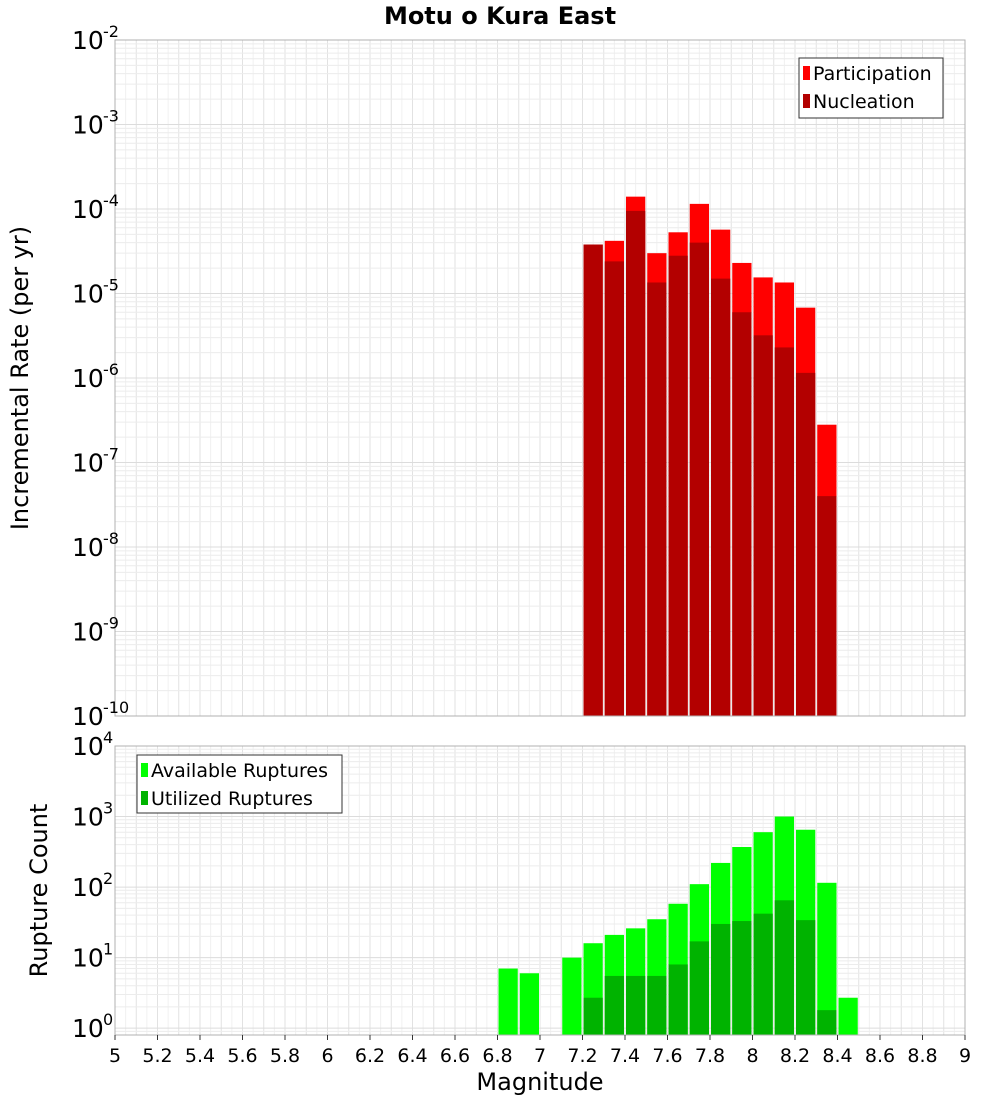 This screenshot has width=1000, height=1100. What do you see at coordinates (710, 1056) in the screenshot?
I see `x-tick-label: 7.8` at bounding box center [710, 1056].